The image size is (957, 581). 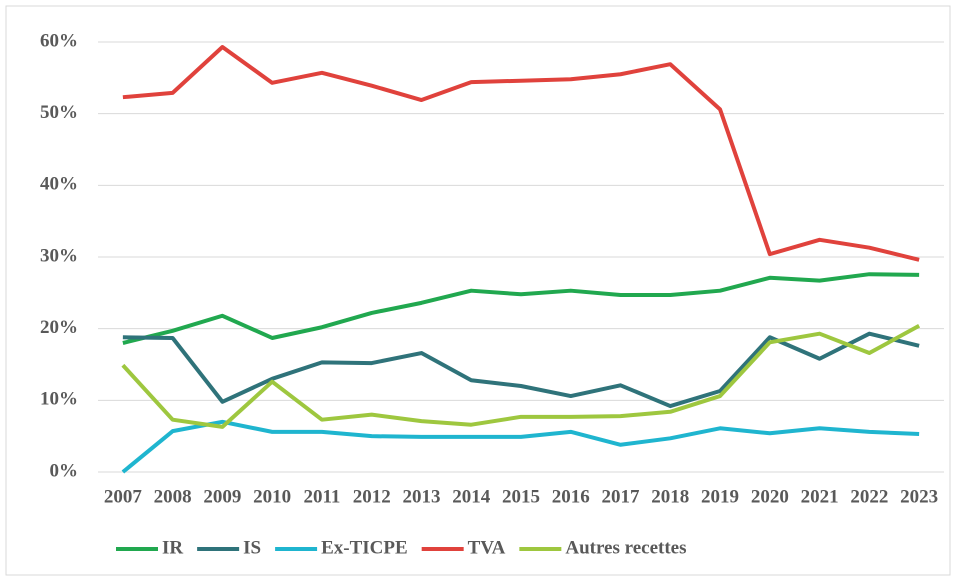 What do you see at coordinates (123, 496) in the screenshot?
I see `x-tick-label: 2007` at bounding box center [123, 496].